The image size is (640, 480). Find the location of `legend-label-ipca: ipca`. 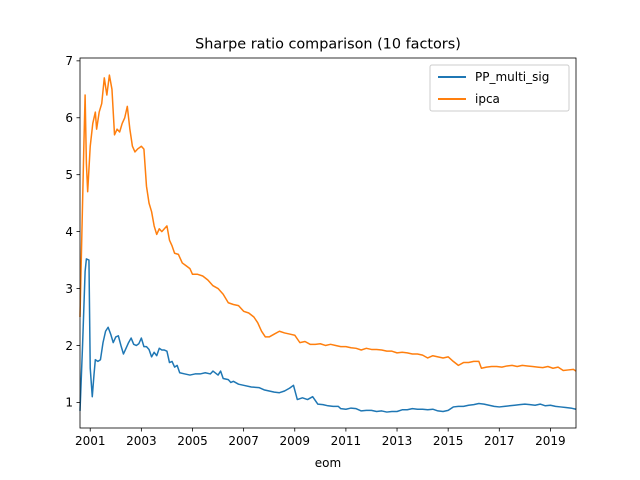

legend-label-ipca: ipca is located at coordinates (487, 99).